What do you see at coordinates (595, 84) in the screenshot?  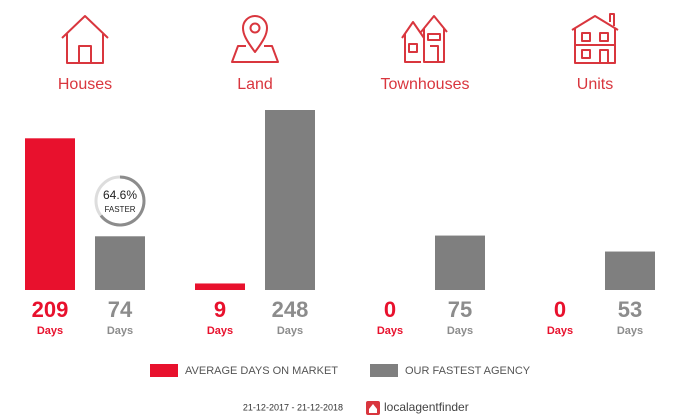 I see `category-label: Units` at bounding box center [595, 84].